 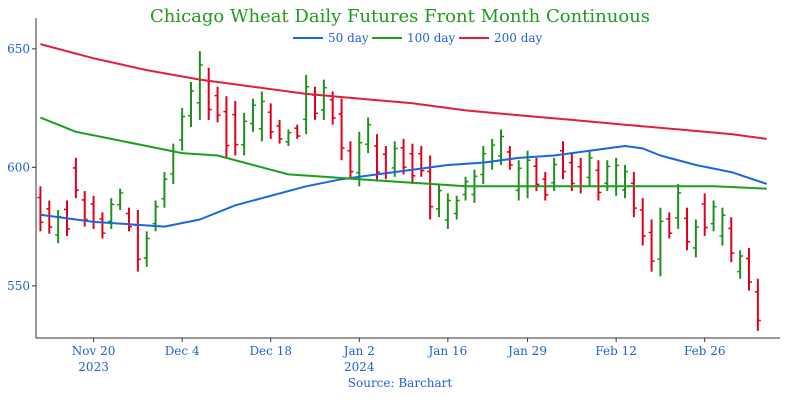 I want to click on x-tick-label: Feb 12, so click(x=616, y=351).